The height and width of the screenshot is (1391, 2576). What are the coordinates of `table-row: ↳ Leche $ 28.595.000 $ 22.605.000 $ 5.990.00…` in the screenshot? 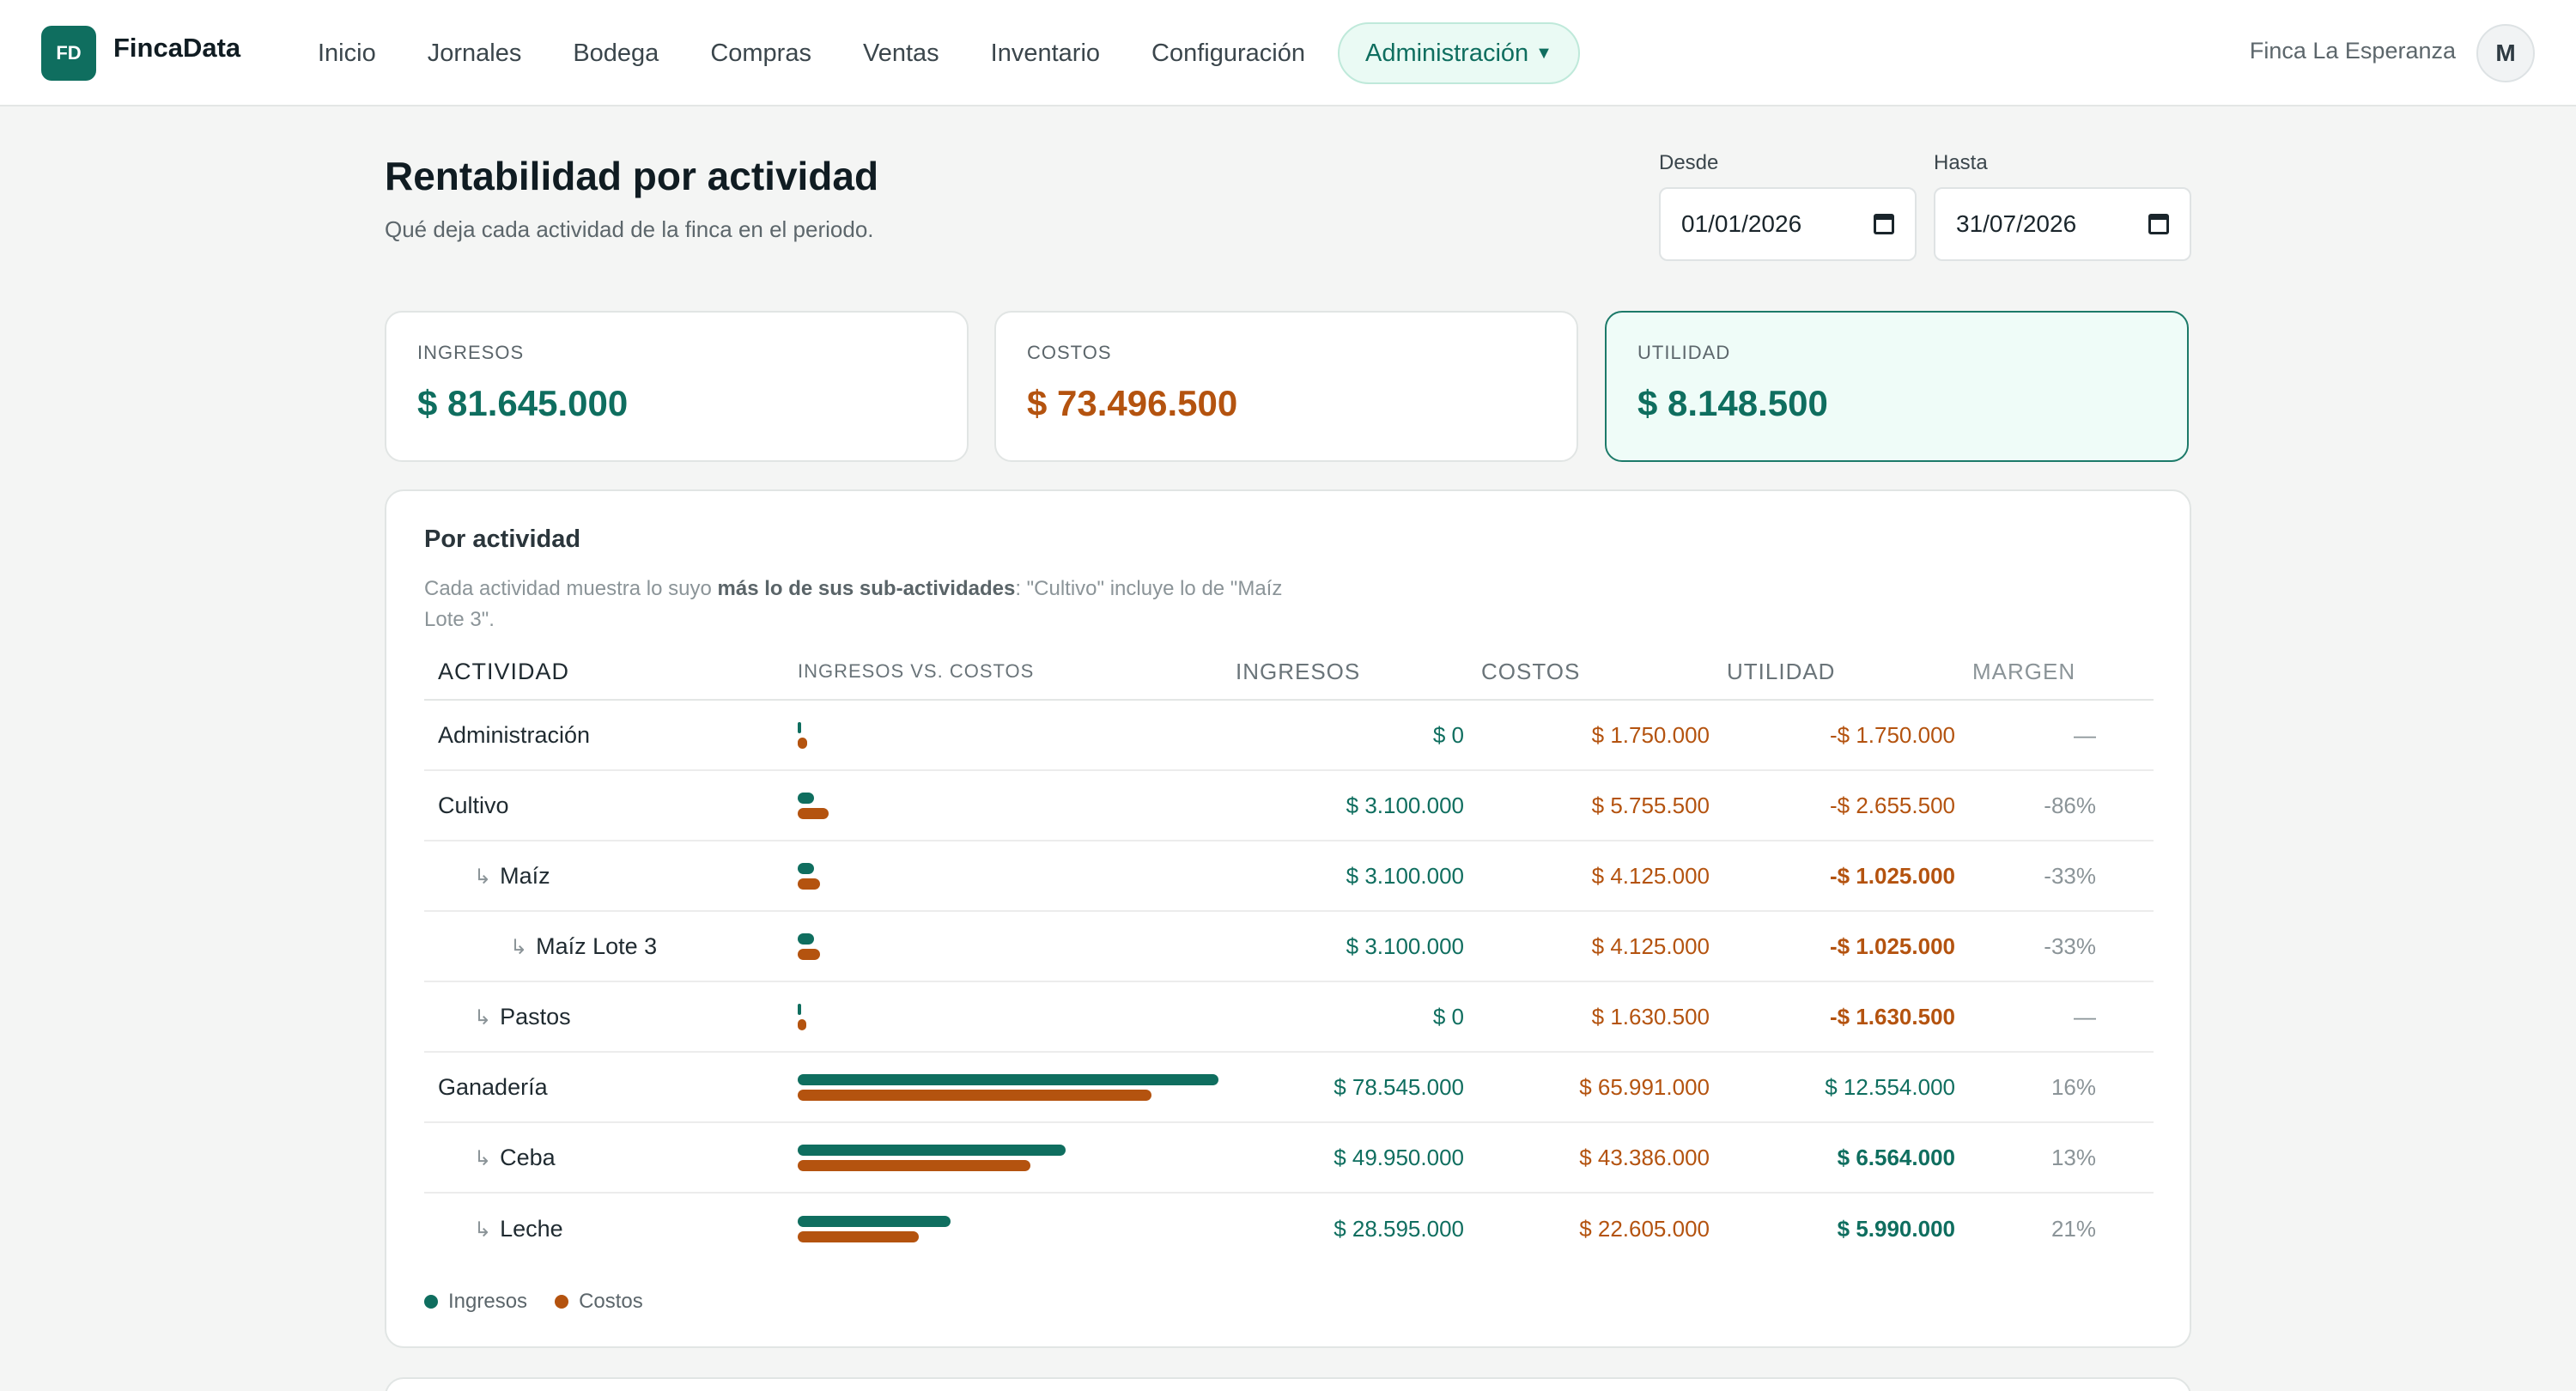 It's located at (1289, 1229).